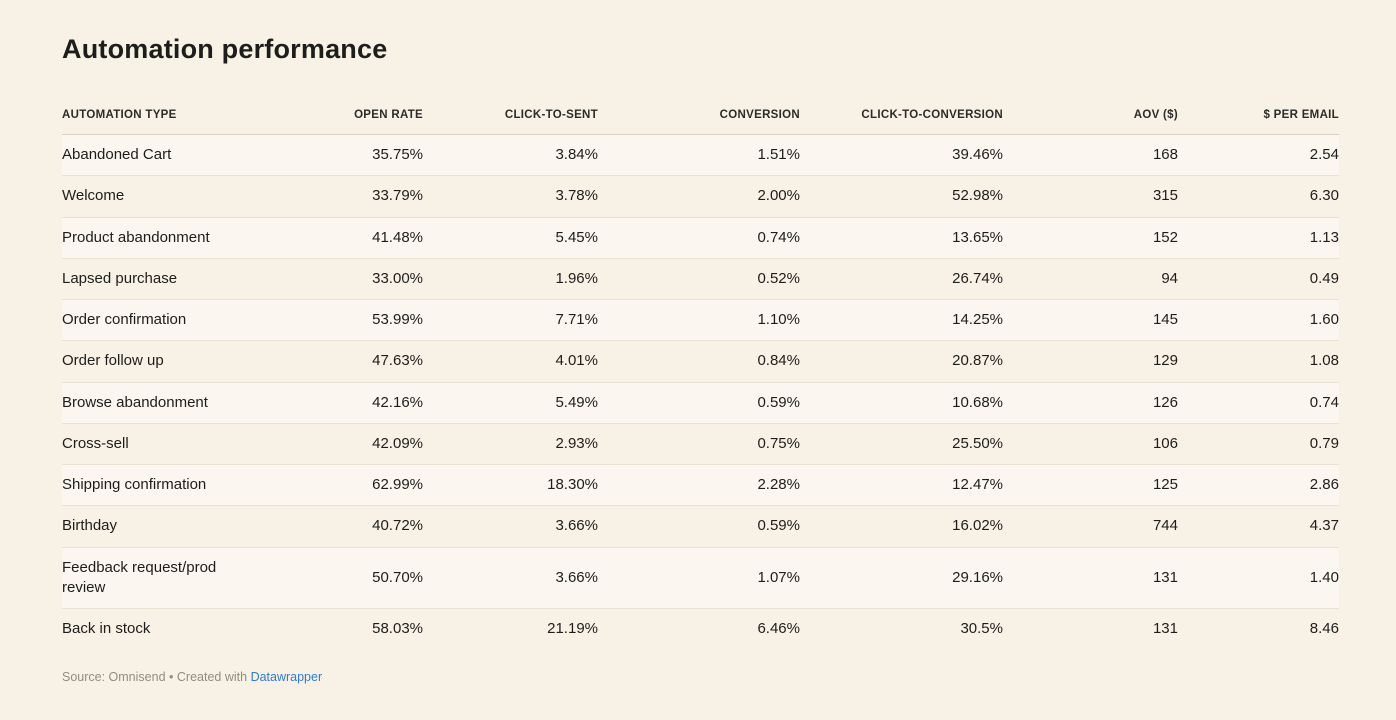 This screenshot has width=1396, height=720. I want to click on value-cell: 6.46%, so click(778, 628).